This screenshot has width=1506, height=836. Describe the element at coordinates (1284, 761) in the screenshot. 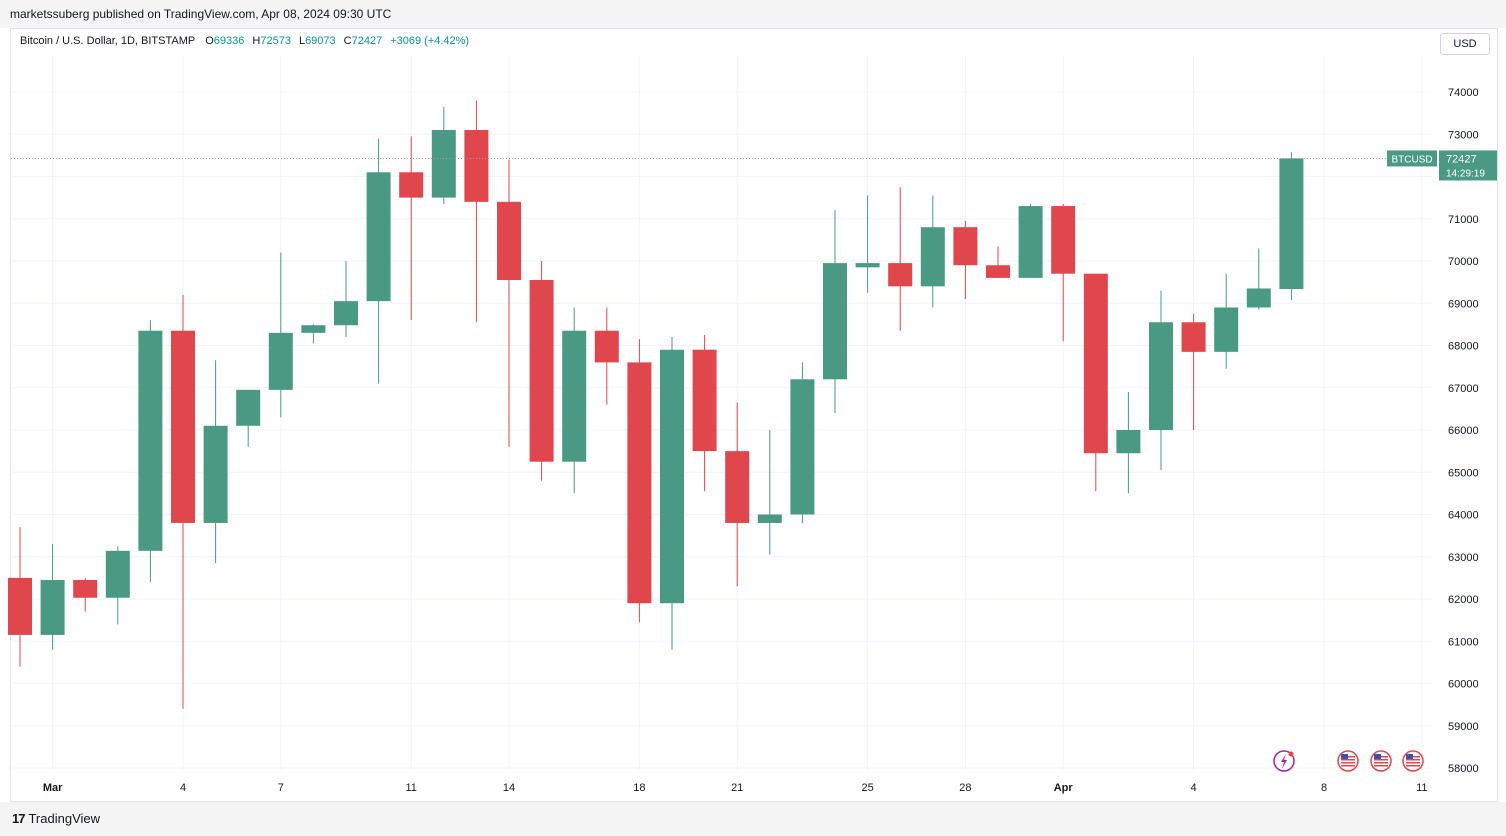

I see `flash-event-icon` at that location.